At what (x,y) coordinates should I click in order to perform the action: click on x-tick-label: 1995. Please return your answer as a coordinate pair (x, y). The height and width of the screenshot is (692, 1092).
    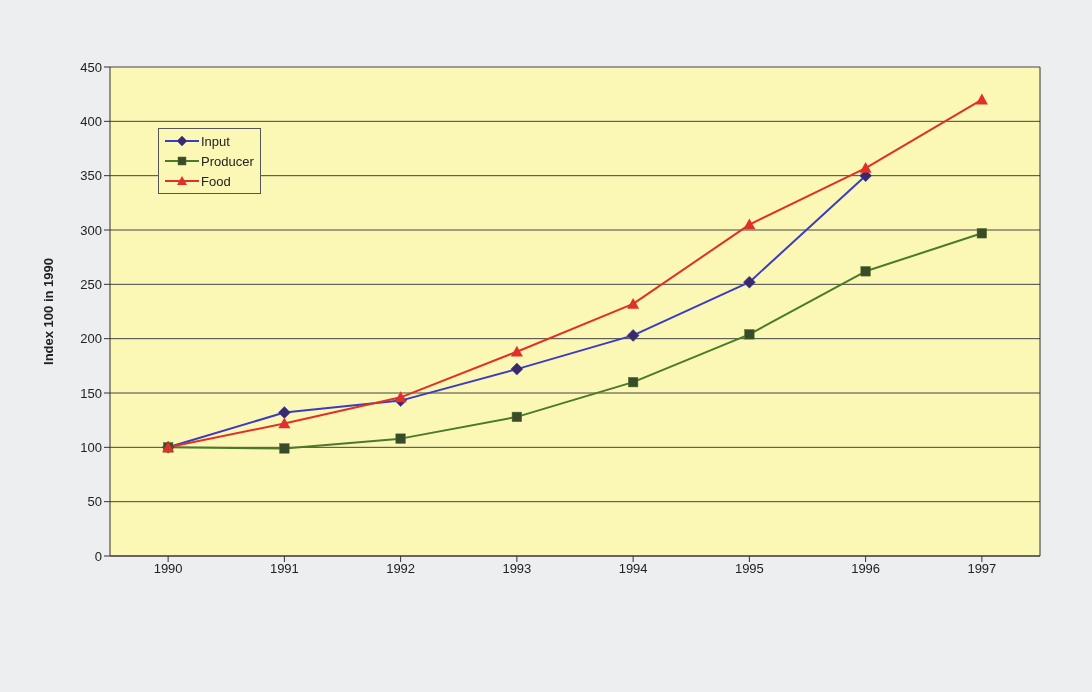
    Looking at the image, I should click on (749, 569).